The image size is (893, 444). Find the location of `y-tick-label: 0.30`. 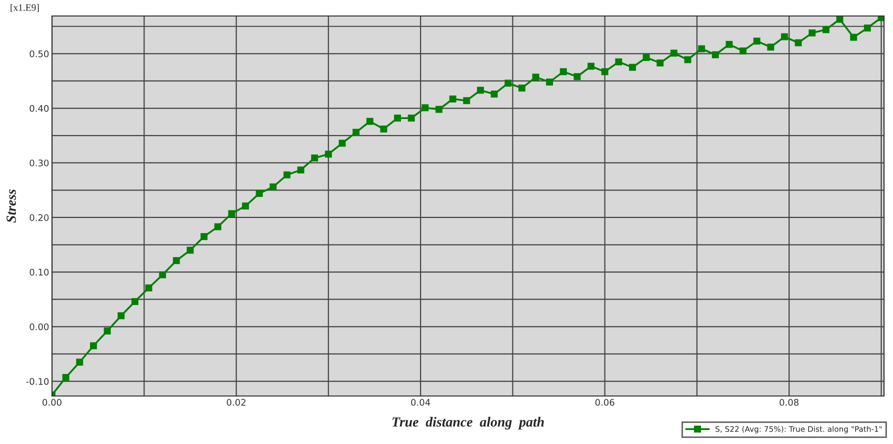

y-tick-label: 0.30 is located at coordinates (39, 163).